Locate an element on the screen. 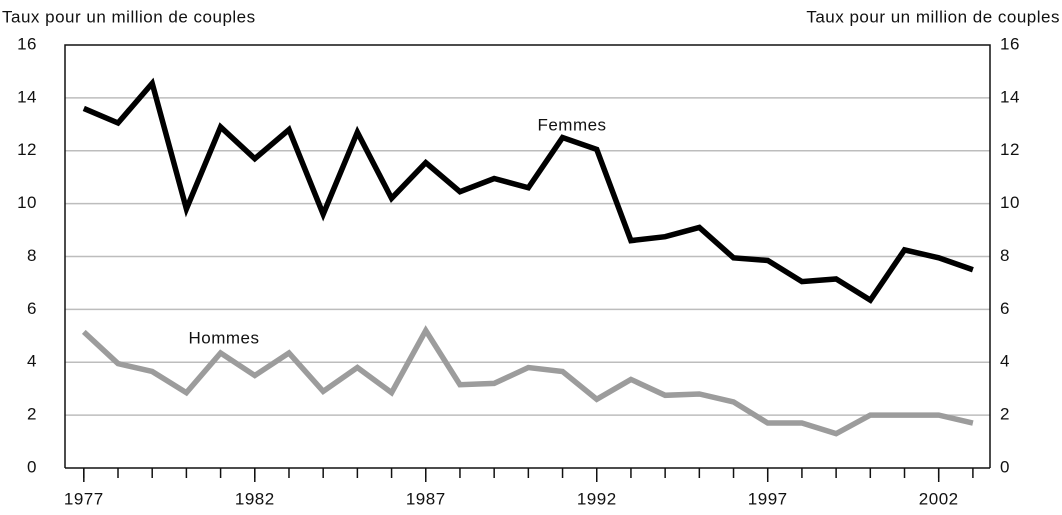 This screenshot has width=1062, height=515. y-tick-label: 16 is located at coordinates (27, 43).